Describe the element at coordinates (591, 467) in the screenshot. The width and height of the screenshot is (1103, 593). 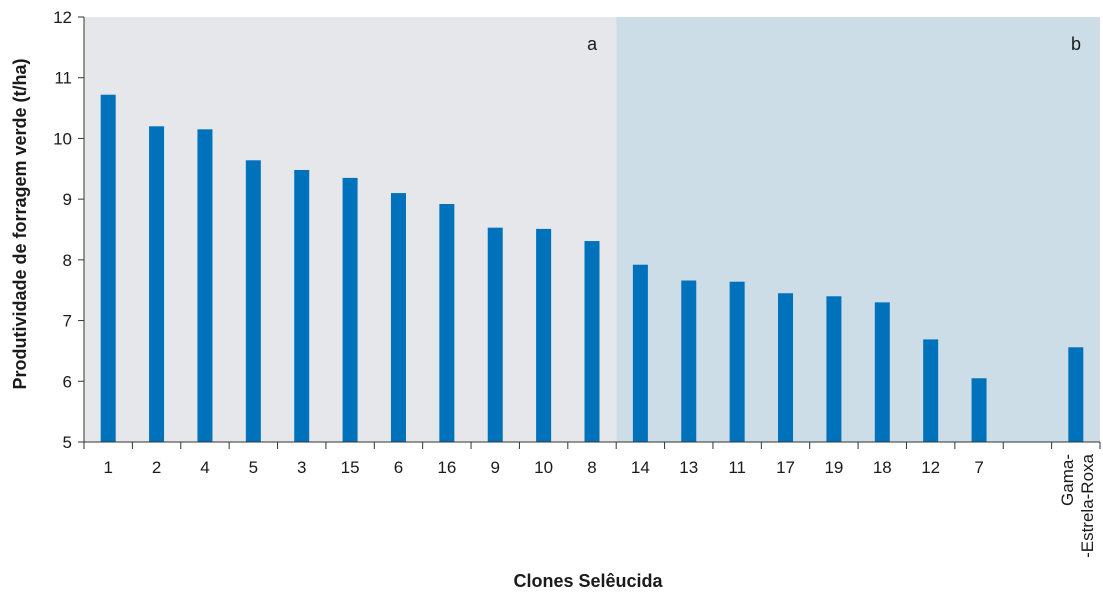
I see `x-tick-label: 8` at that location.